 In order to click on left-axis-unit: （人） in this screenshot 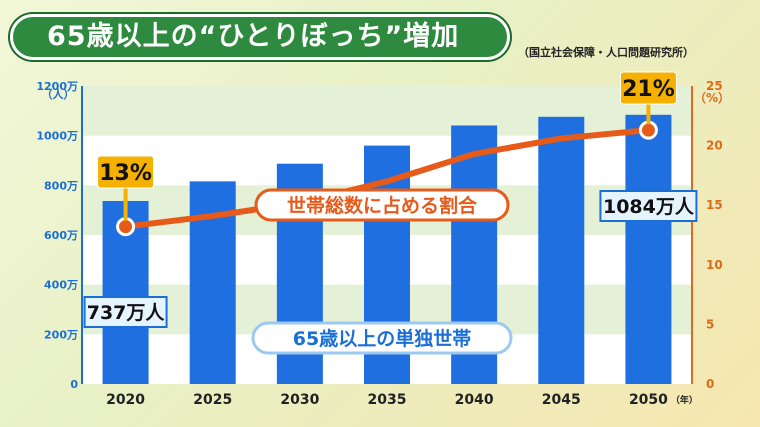, I will do `click(58, 94)`.